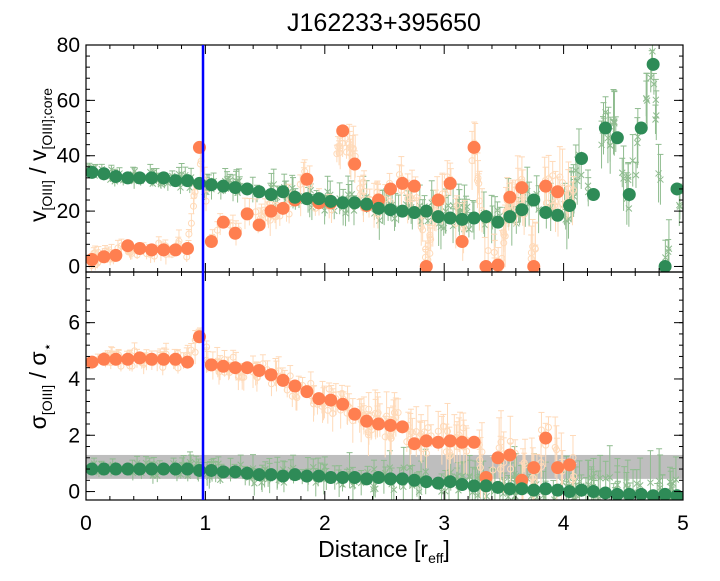 The width and height of the screenshot is (720, 581). Describe the element at coordinates (384, 551) in the screenshot. I see `x-axis-label: Distance [reff]` at that location.